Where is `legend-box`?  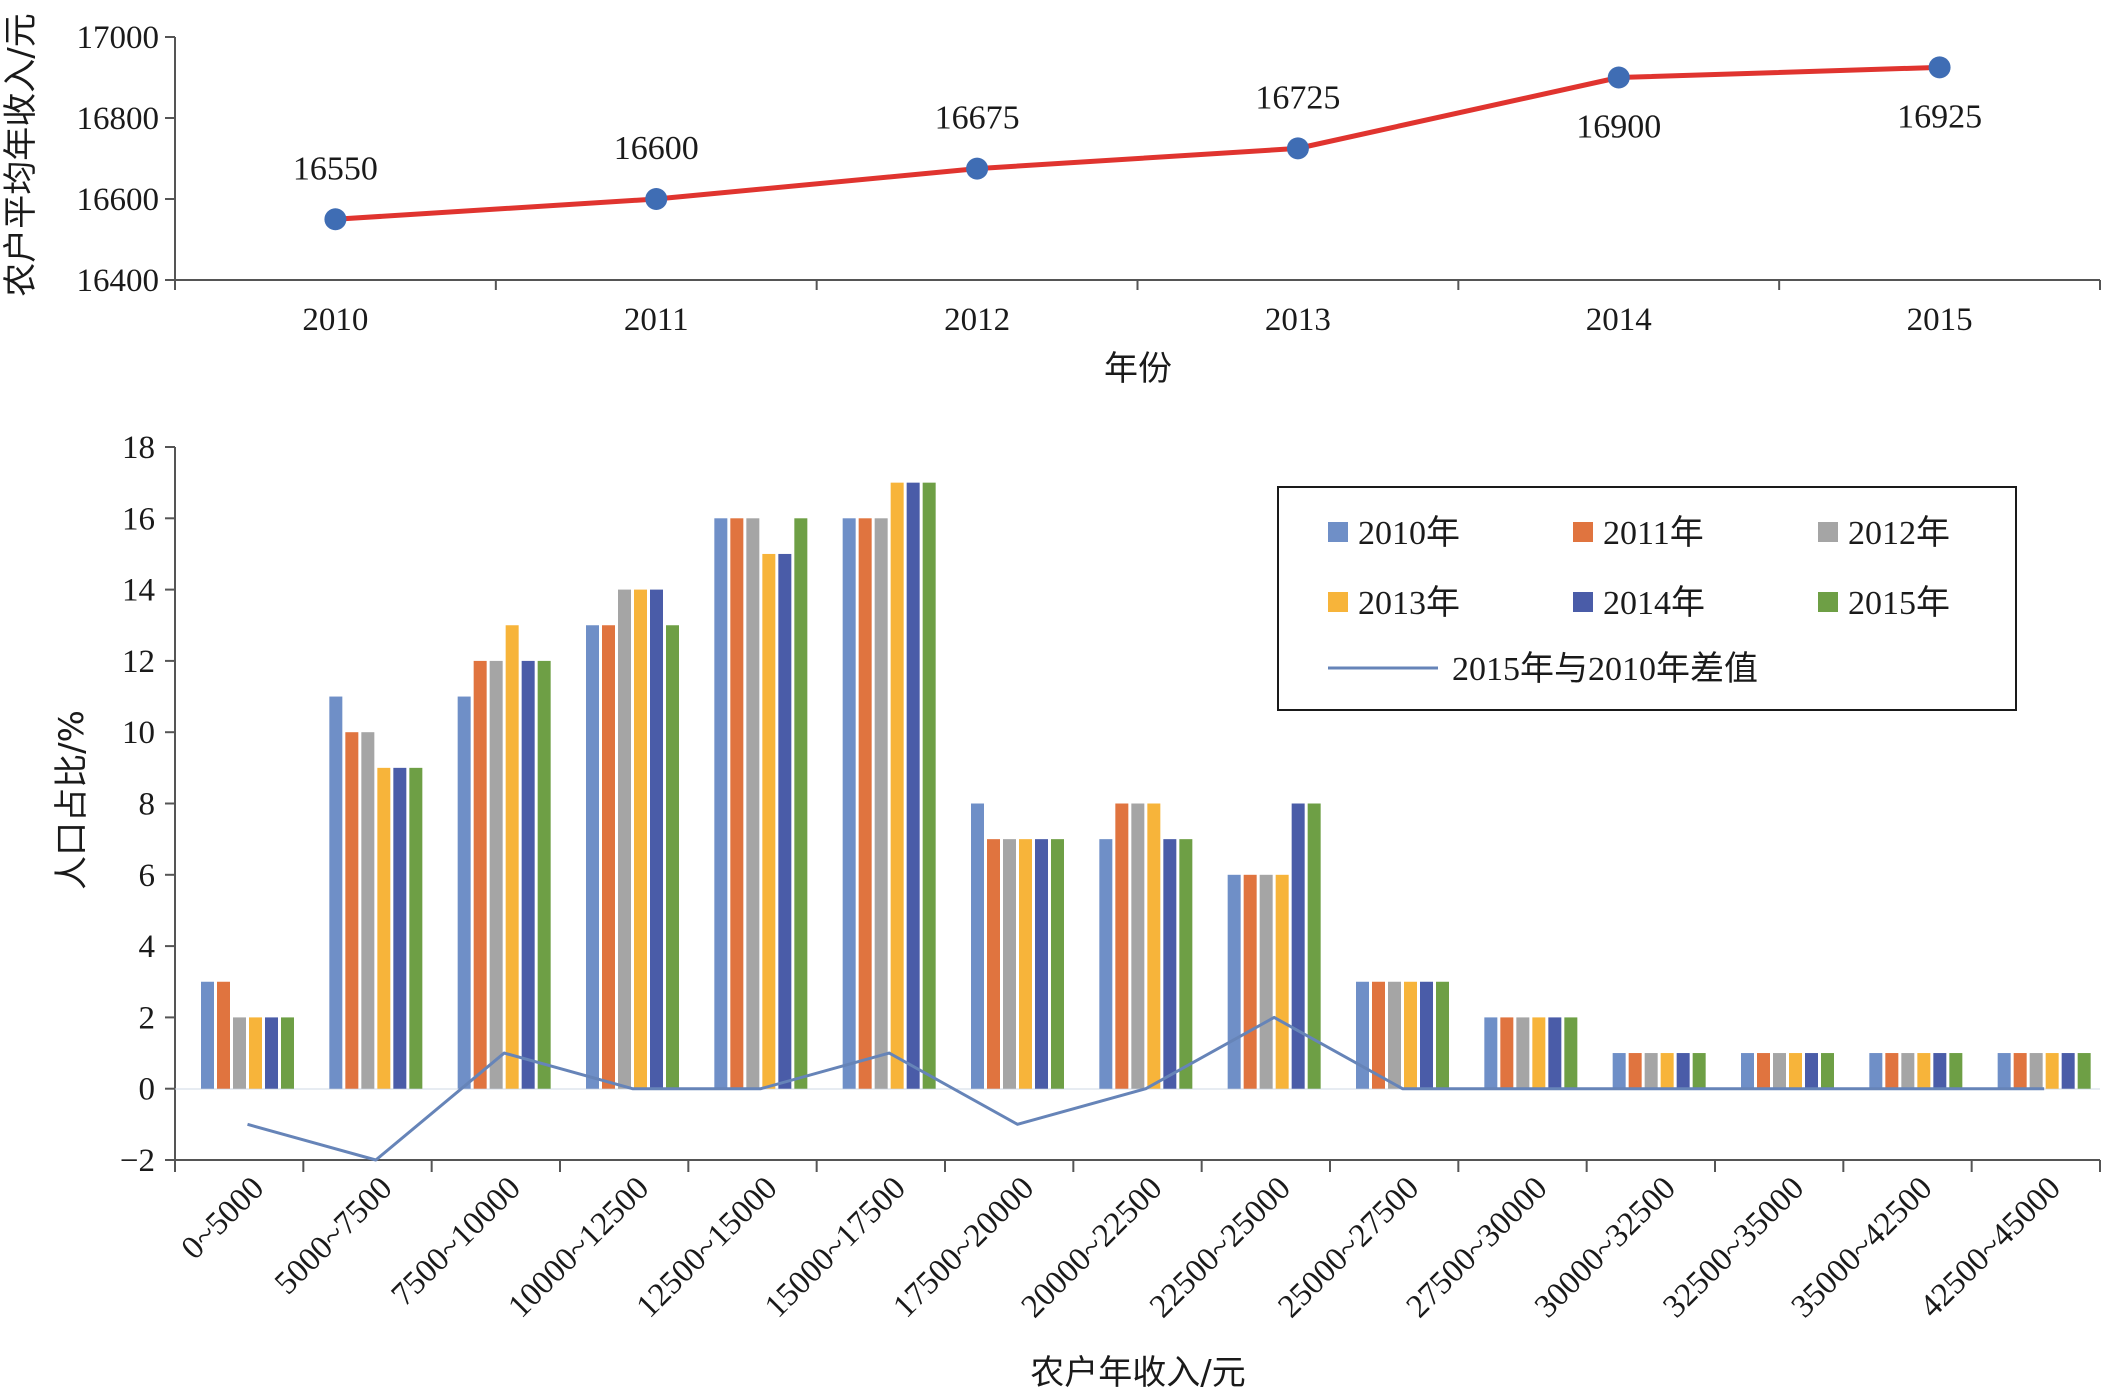
legend-box is located at coordinates (1647, 598).